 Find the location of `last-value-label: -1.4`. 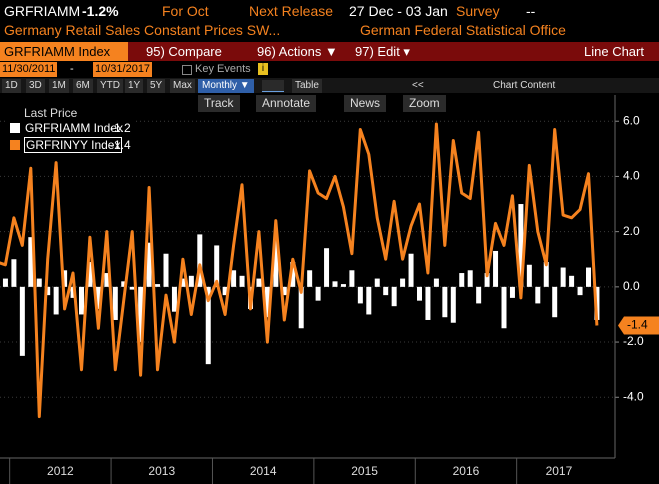

last-value-label: -1.4 is located at coordinates (637, 325).